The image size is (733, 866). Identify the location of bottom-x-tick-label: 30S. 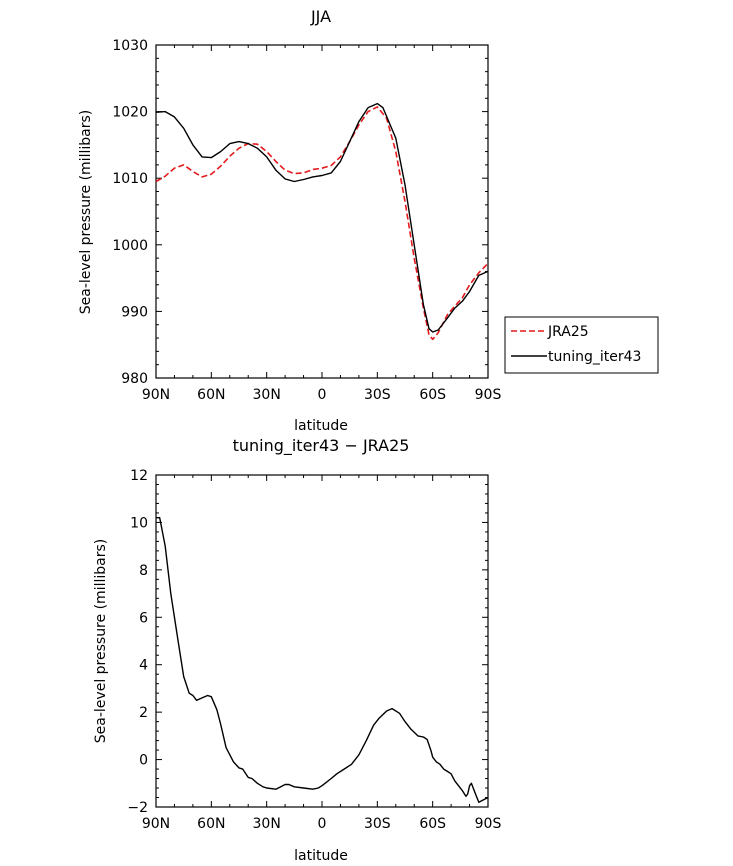
(377, 824).